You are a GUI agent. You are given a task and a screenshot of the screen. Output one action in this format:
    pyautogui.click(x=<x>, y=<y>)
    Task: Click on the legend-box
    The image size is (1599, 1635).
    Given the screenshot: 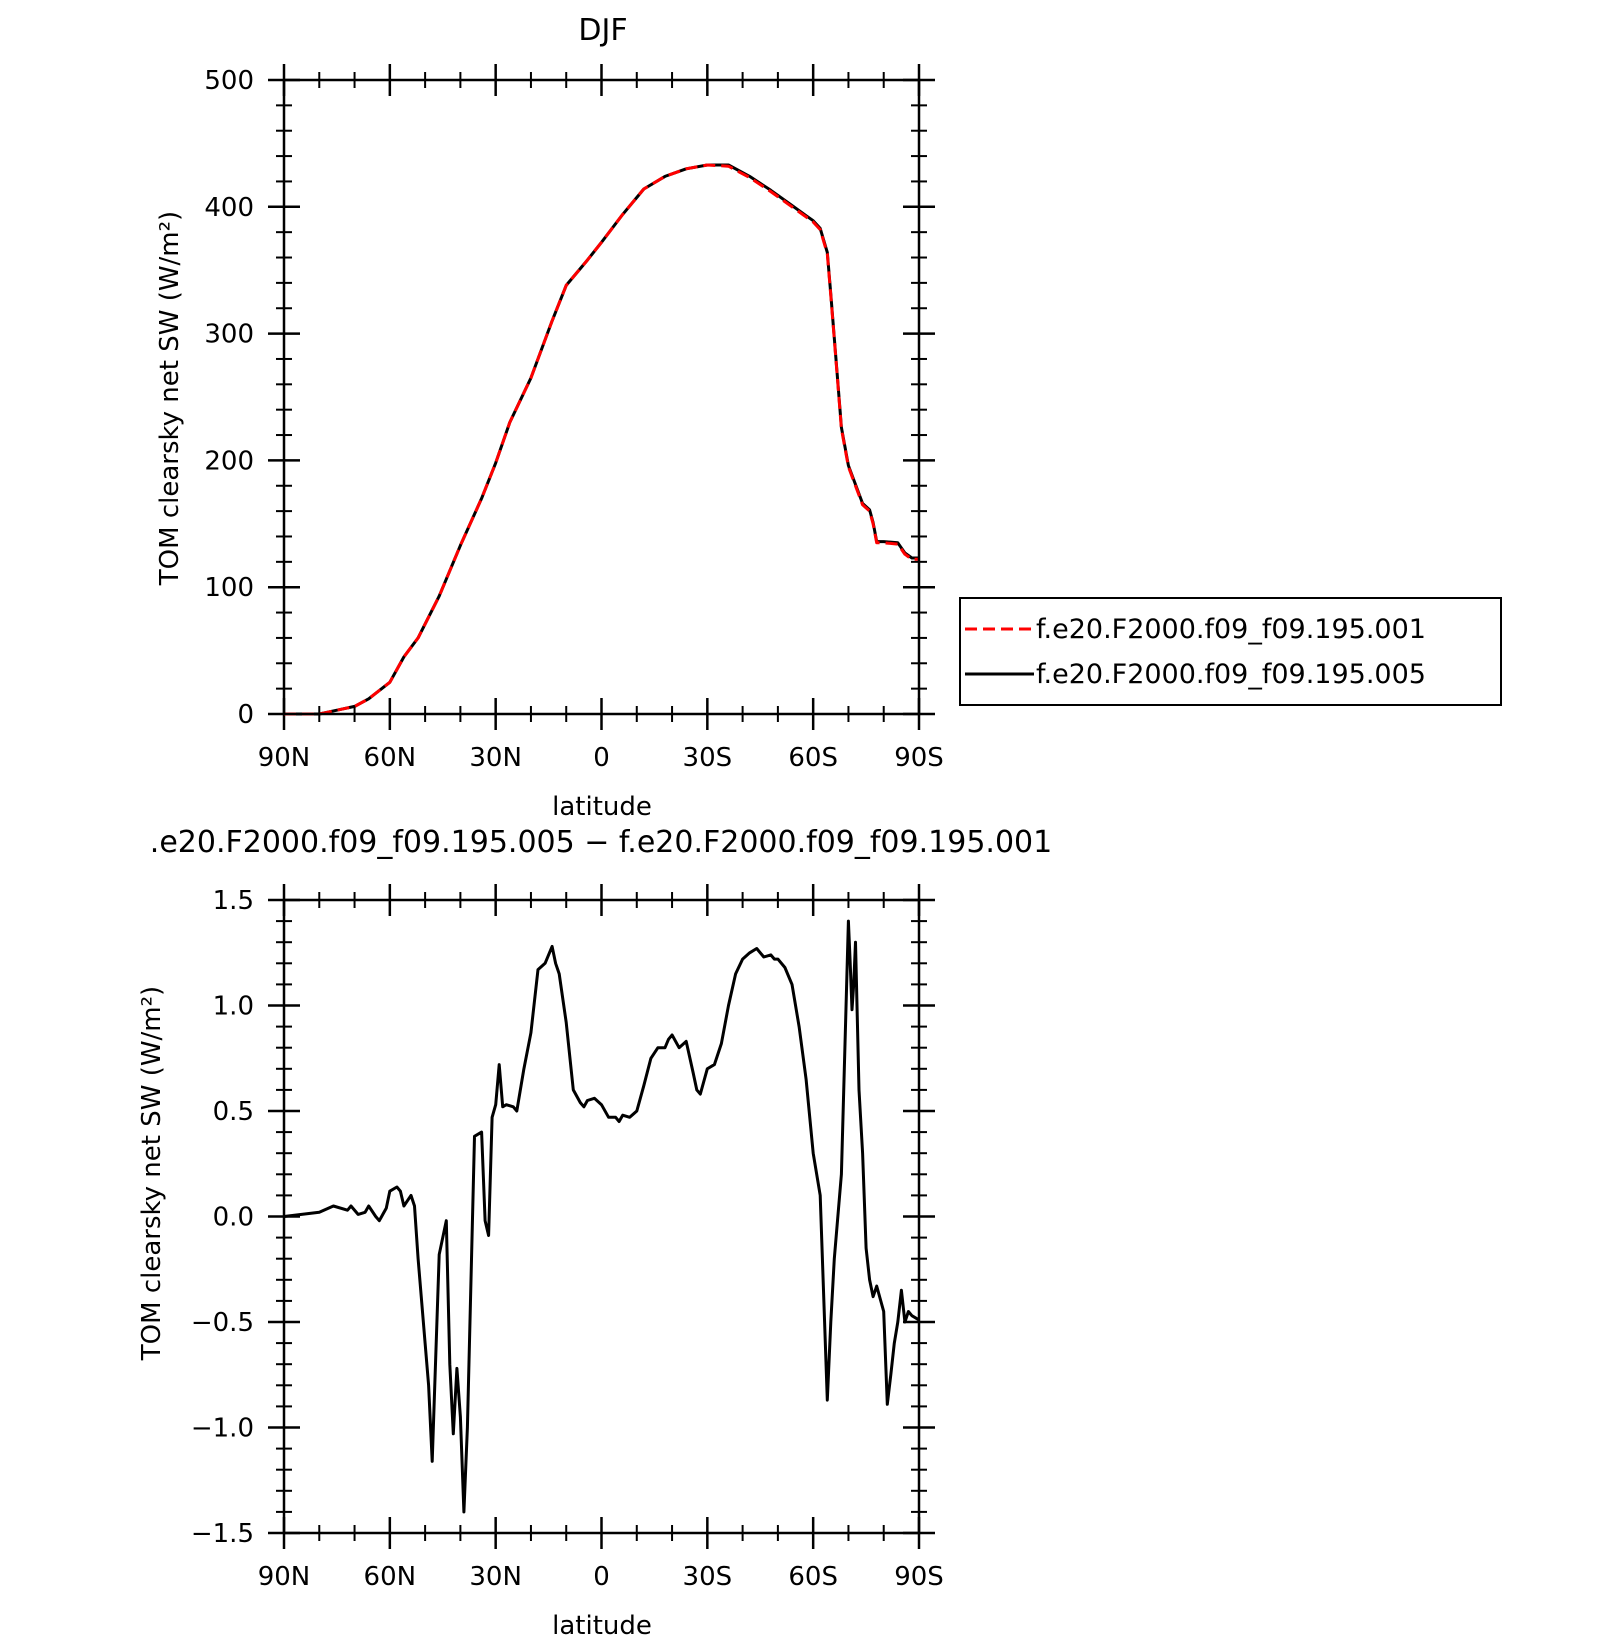 What is the action you would take?
    pyautogui.click(x=1230, y=651)
    